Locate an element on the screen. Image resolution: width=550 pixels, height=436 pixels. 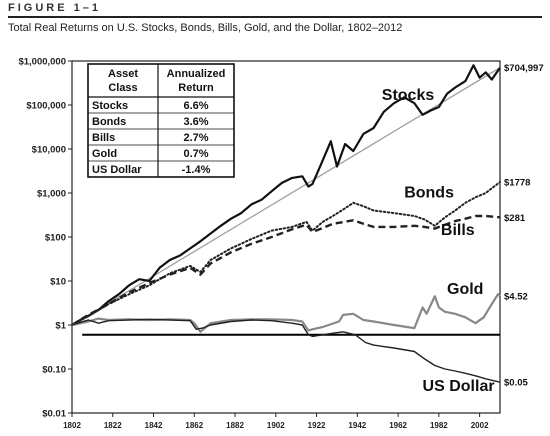
gold-end-value-label: $4.52 is located at coordinates (516, 297).